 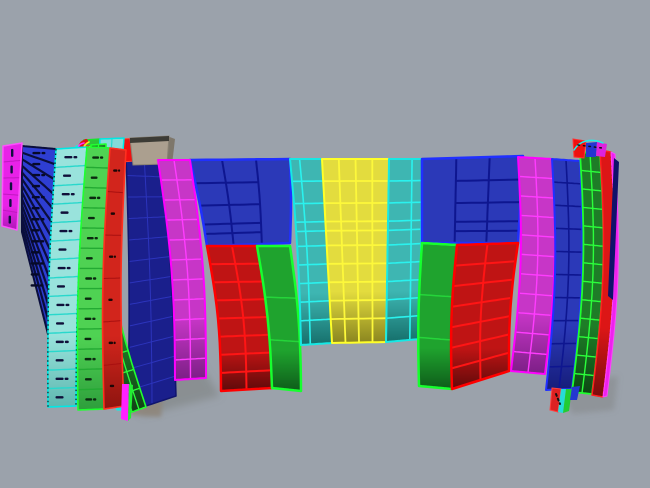 I want to click on cap-cyan-outline, so click(x=588, y=145).